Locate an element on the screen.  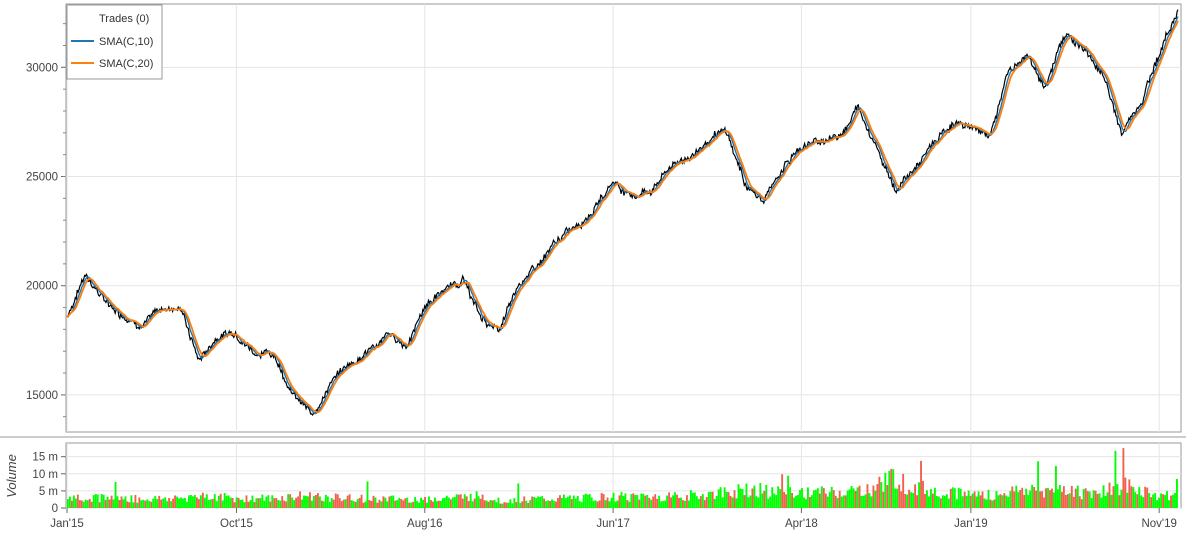
vol-y-tick-label: 15 m is located at coordinates (45, 458).